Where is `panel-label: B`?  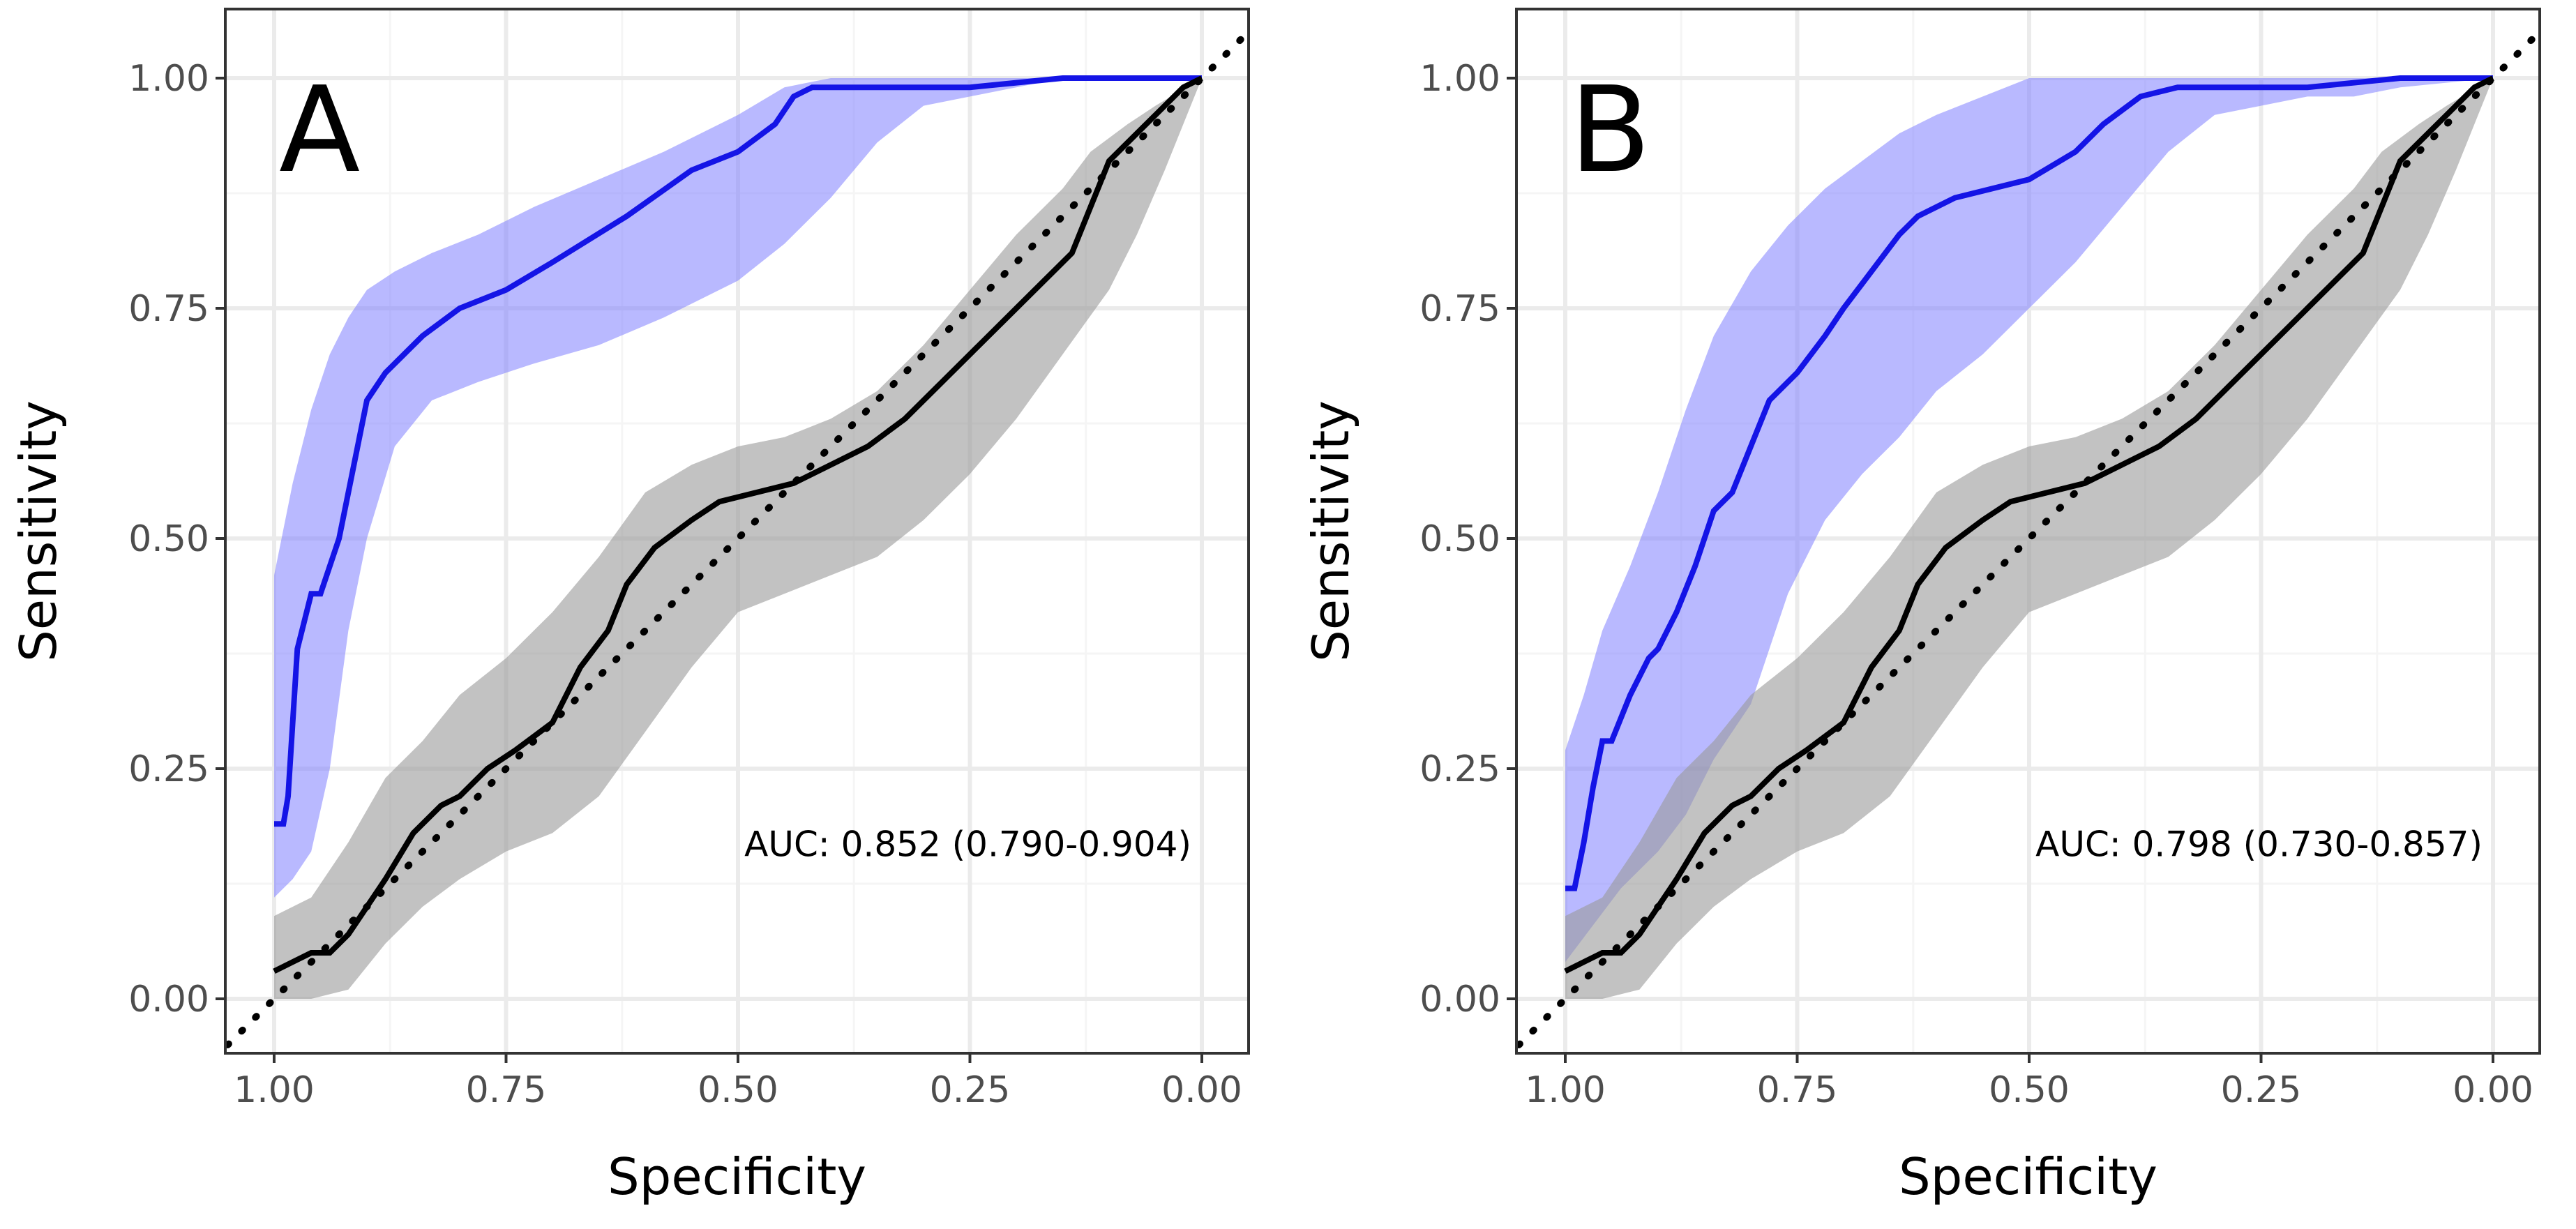
panel-label: B is located at coordinates (1610, 130).